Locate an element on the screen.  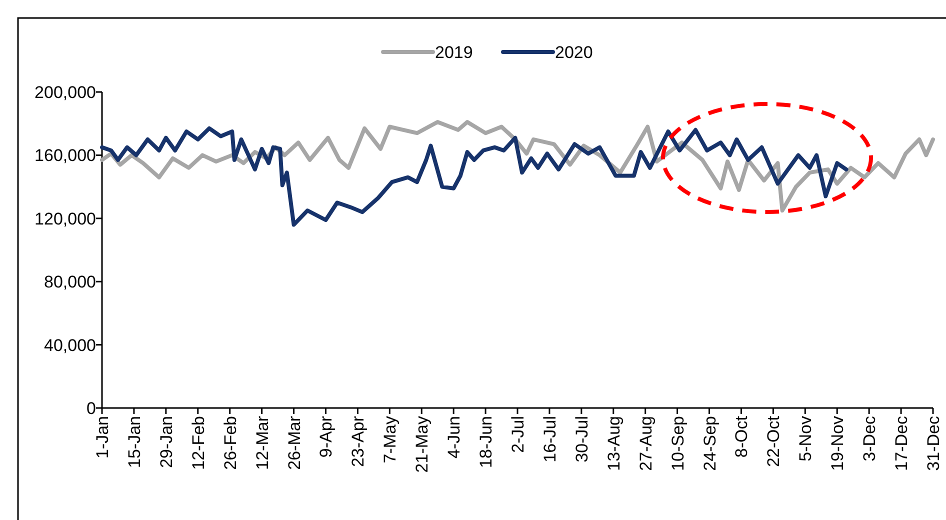
x-tick-label: 23-Apr is located at coordinates (358, 442).